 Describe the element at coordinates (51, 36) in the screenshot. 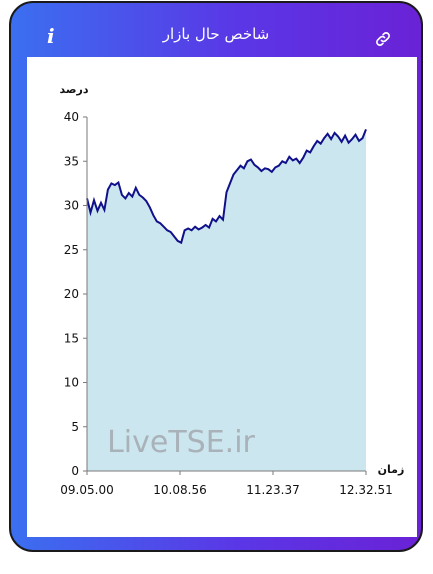

I see `info-icon: i` at that location.